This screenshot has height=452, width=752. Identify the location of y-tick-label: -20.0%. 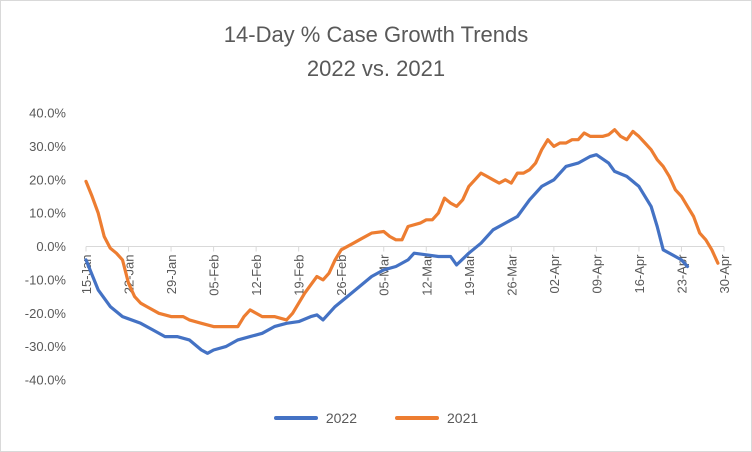
(46, 313).